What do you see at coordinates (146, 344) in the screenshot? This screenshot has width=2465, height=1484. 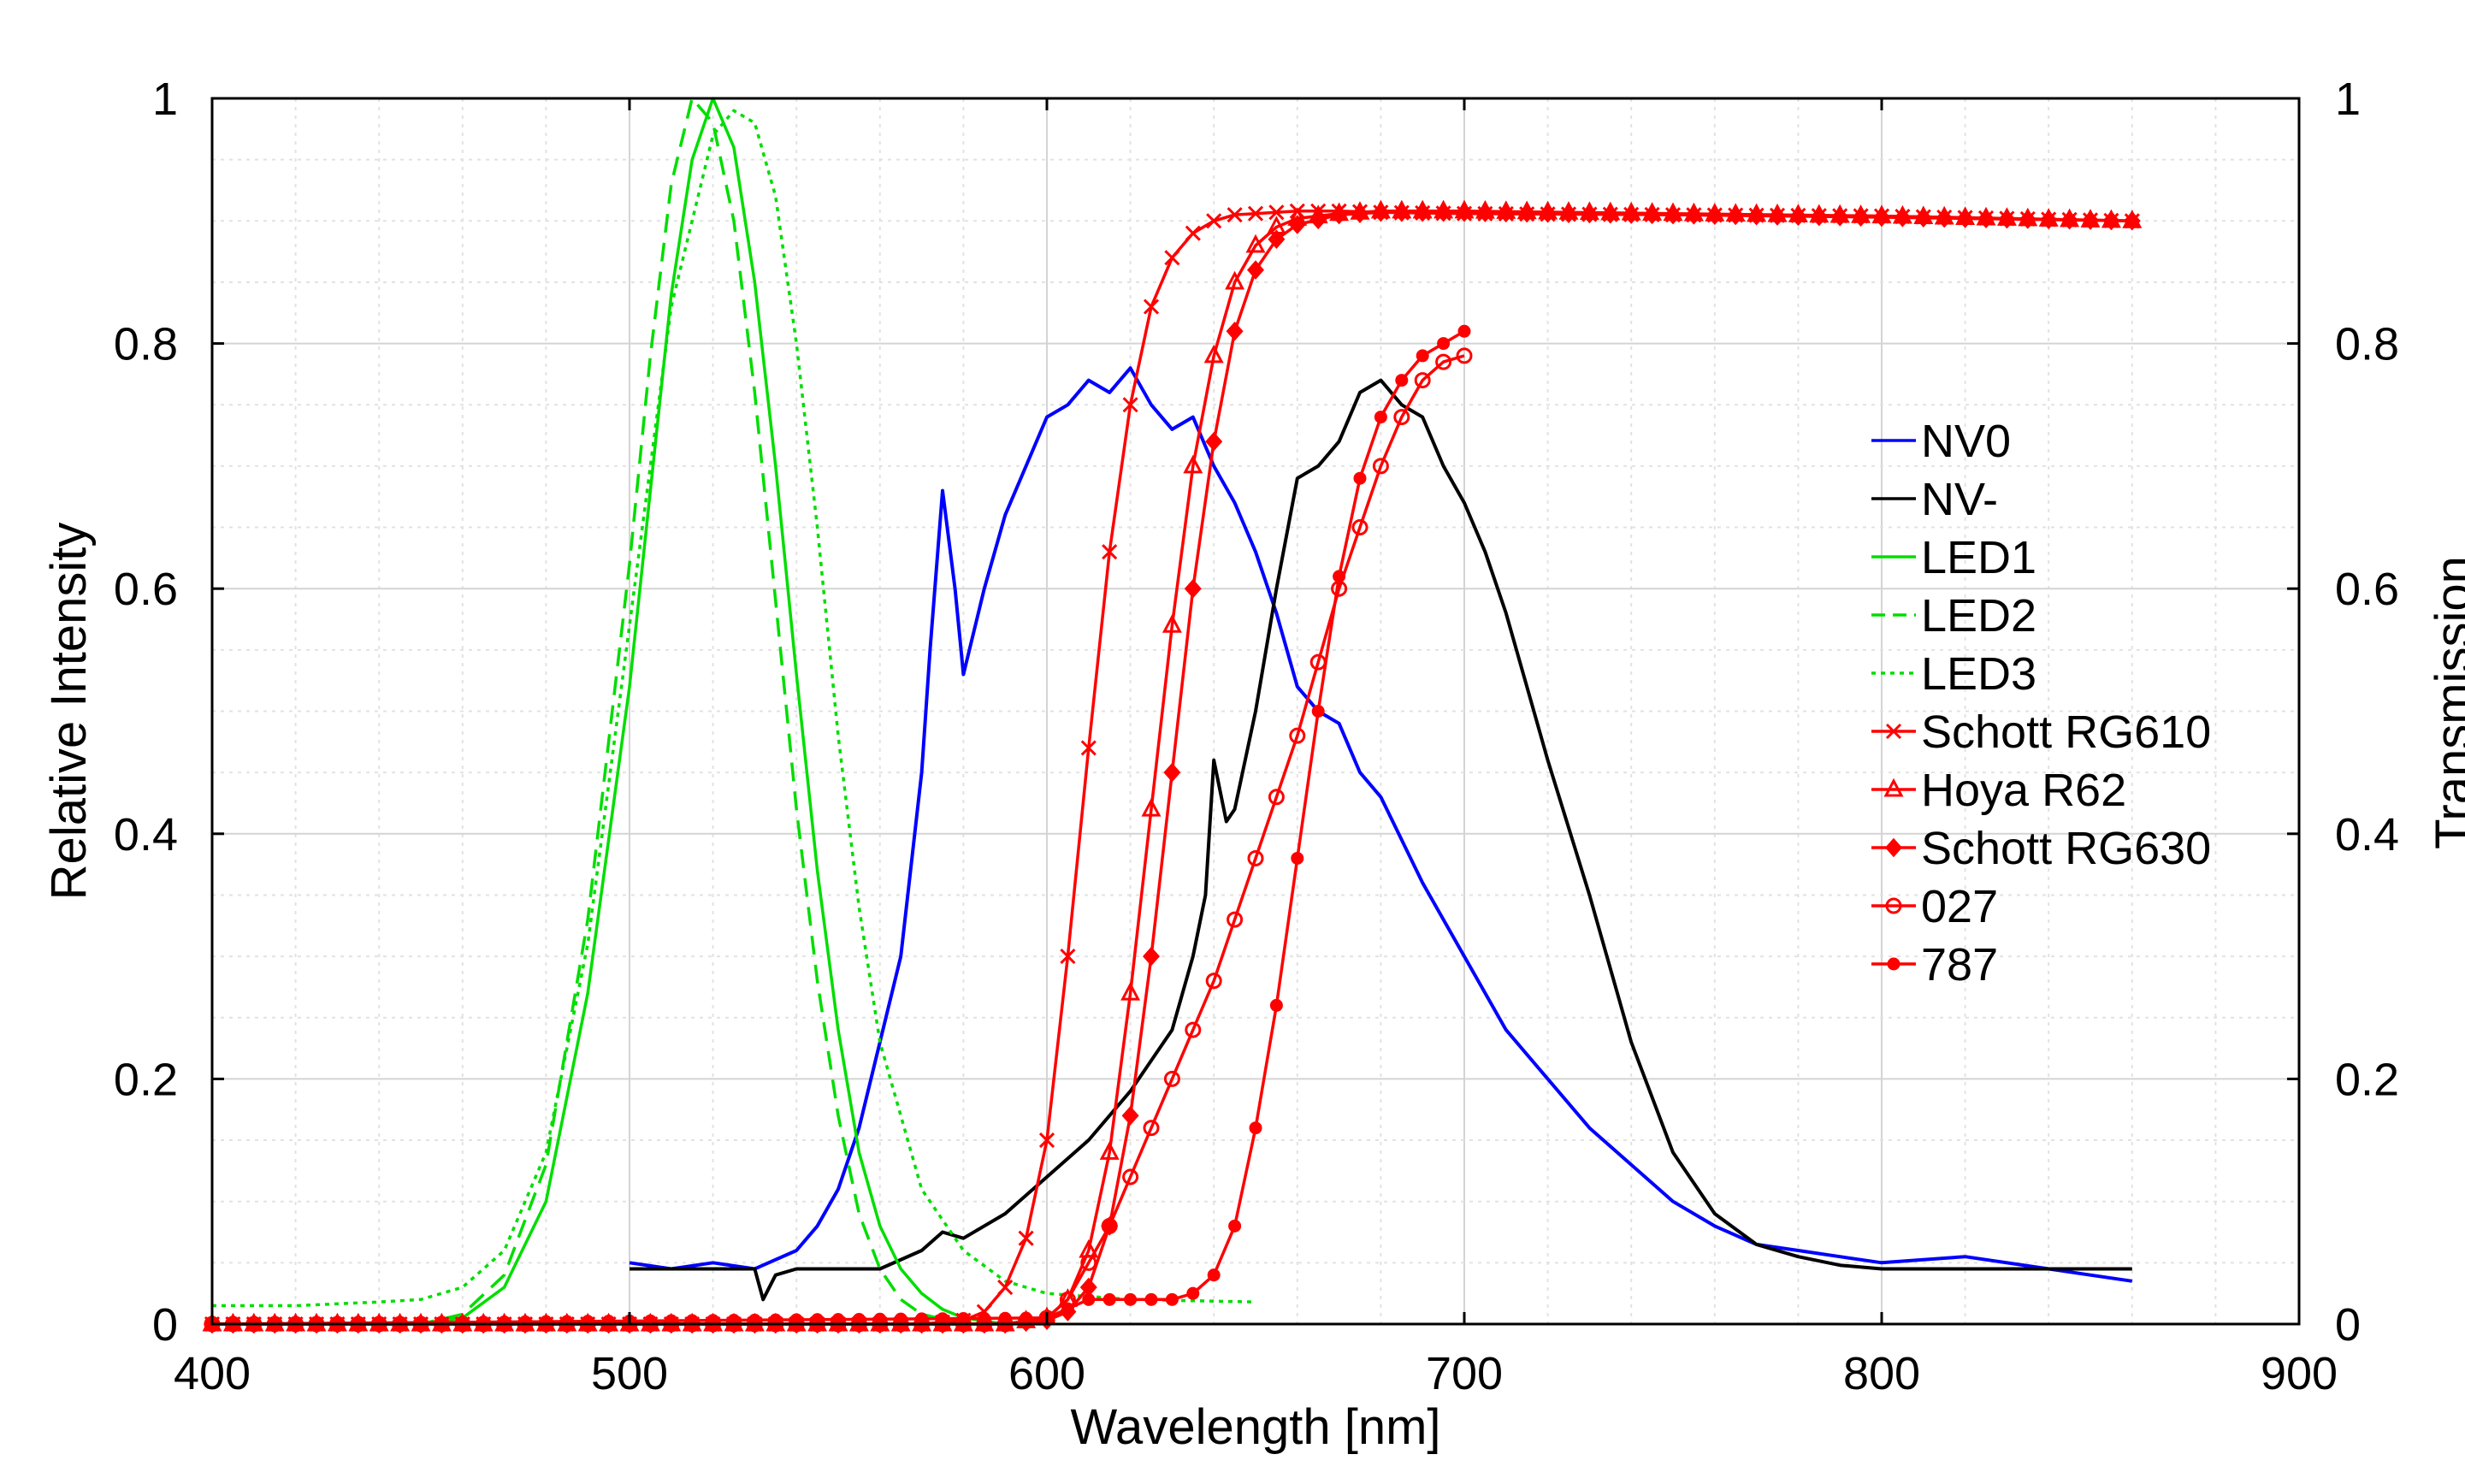 I see `y-tick-label: 0.8` at bounding box center [146, 344].